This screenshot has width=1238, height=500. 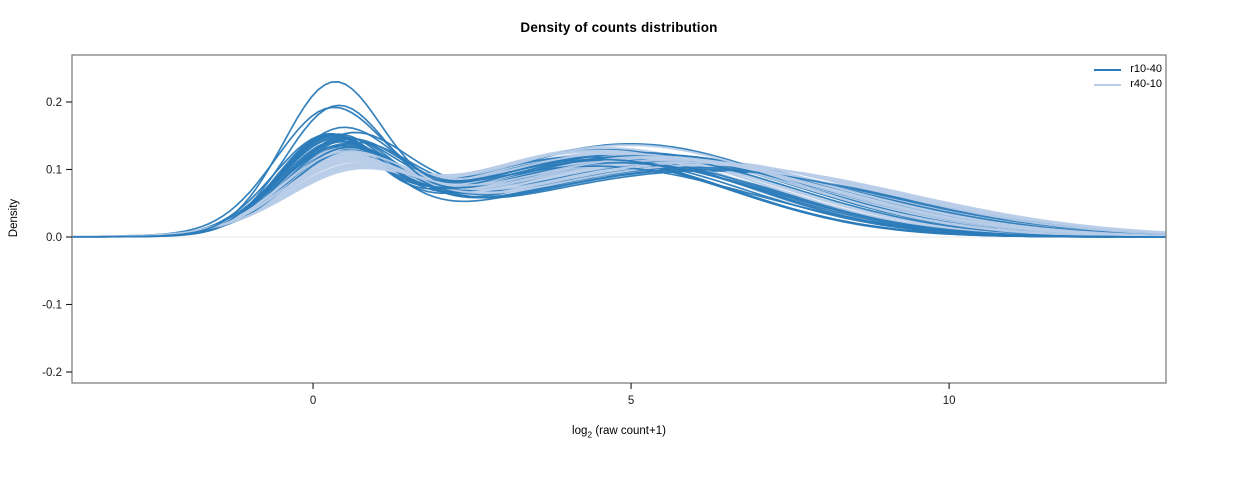 What do you see at coordinates (52, 373) in the screenshot?
I see `y-tick-label: -0.2` at bounding box center [52, 373].